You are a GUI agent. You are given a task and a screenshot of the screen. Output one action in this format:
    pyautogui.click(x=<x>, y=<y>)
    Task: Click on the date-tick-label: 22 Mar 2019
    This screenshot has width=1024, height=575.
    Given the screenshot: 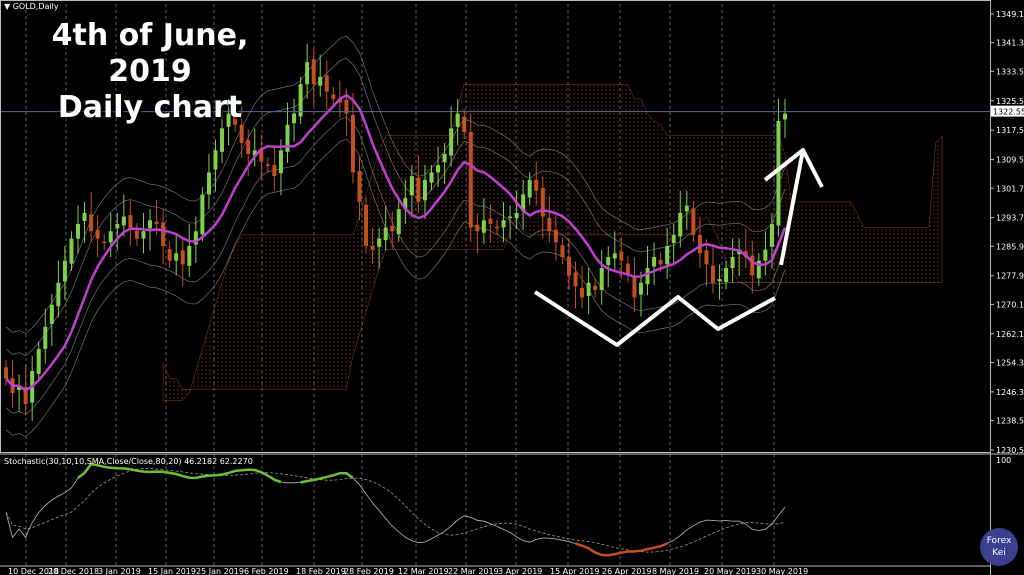 What is the action you would take?
    pyautogui.click(x=473, y=571)
    